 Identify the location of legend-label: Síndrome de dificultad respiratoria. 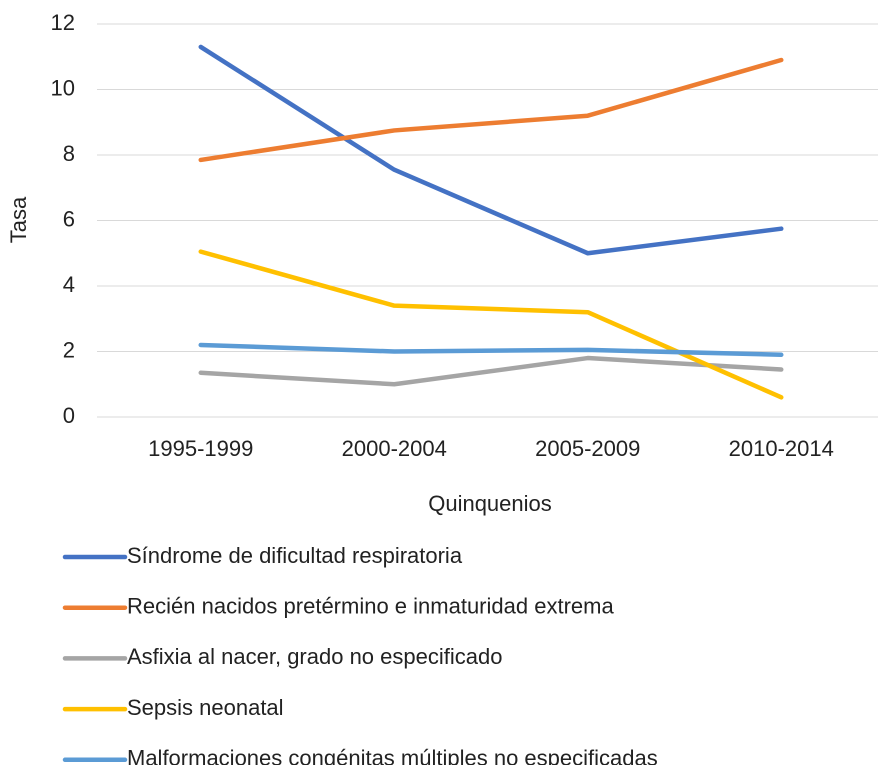
(295, 555).